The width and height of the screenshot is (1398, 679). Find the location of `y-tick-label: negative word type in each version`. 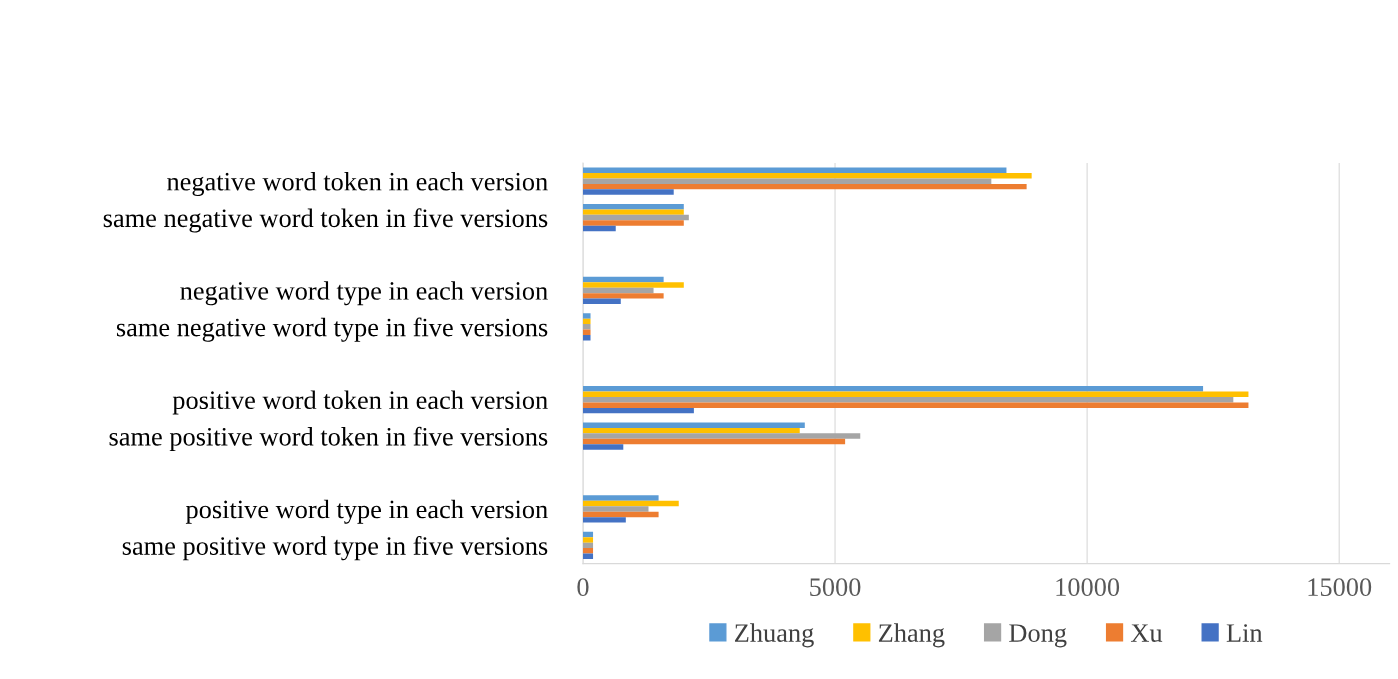

y-tick-label: negative word type in each version is located at coordinates (364, 293).